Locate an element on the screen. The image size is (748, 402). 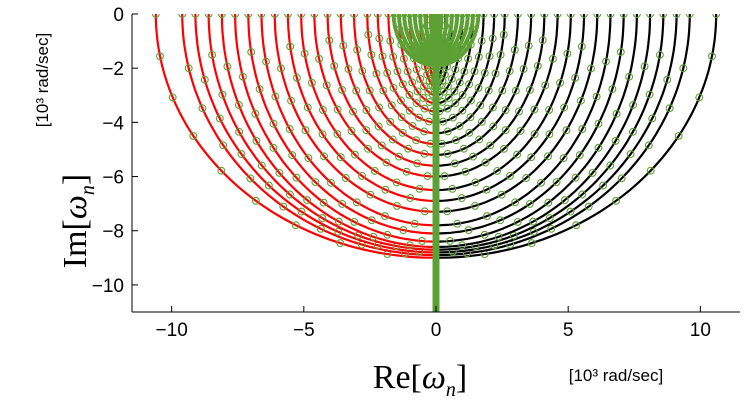
y-axis-units: [10³ rad/sec] is located at coordinates (42, 80).